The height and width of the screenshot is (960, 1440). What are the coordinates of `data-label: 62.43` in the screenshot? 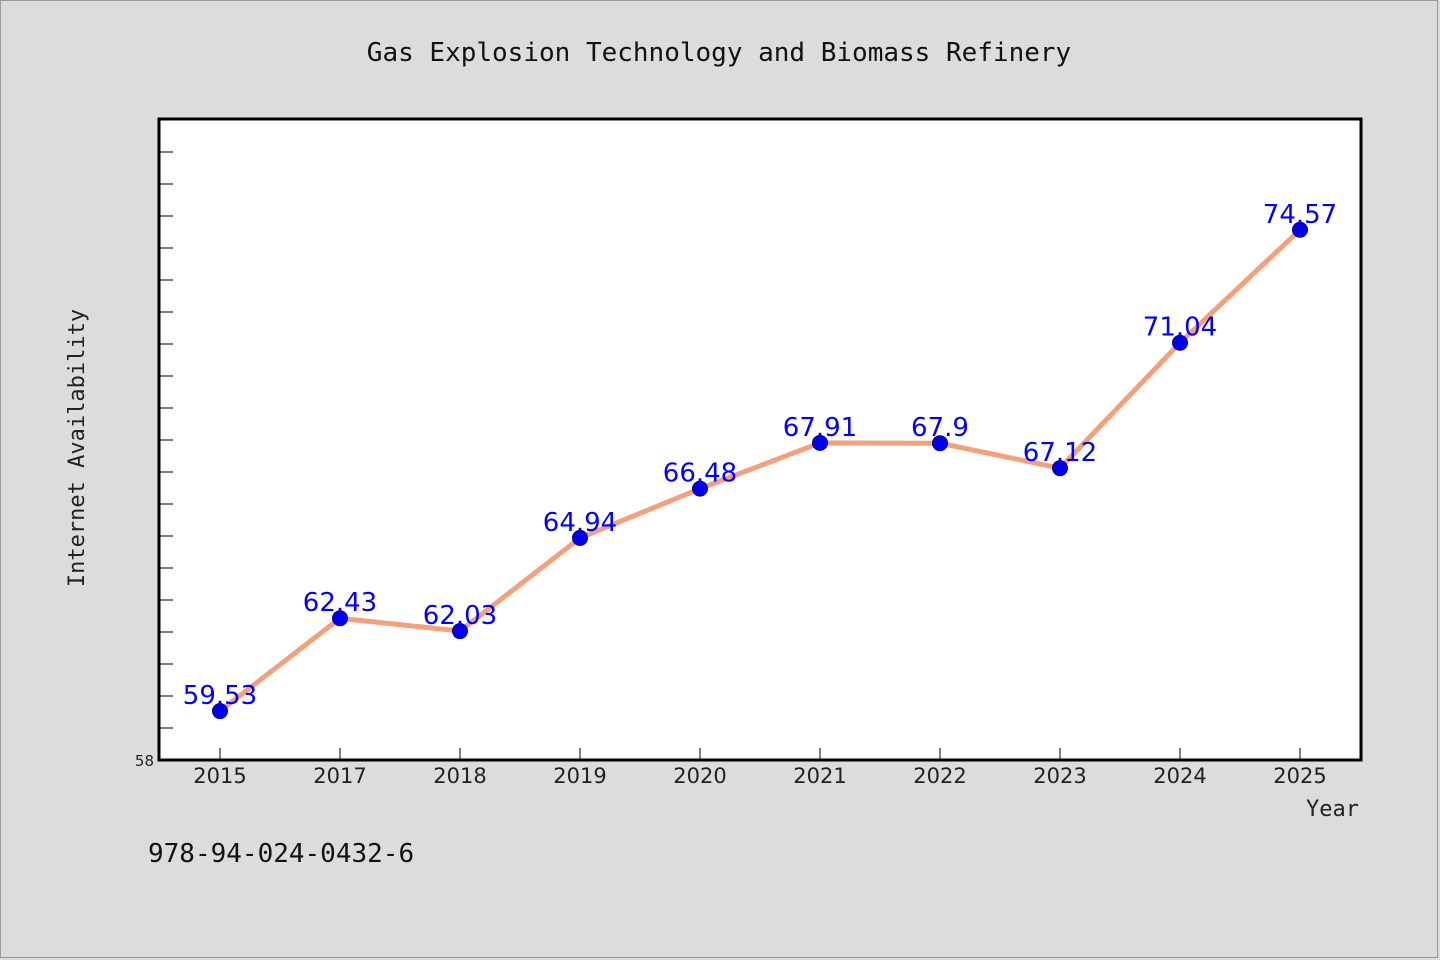 It's located at (340, 603).